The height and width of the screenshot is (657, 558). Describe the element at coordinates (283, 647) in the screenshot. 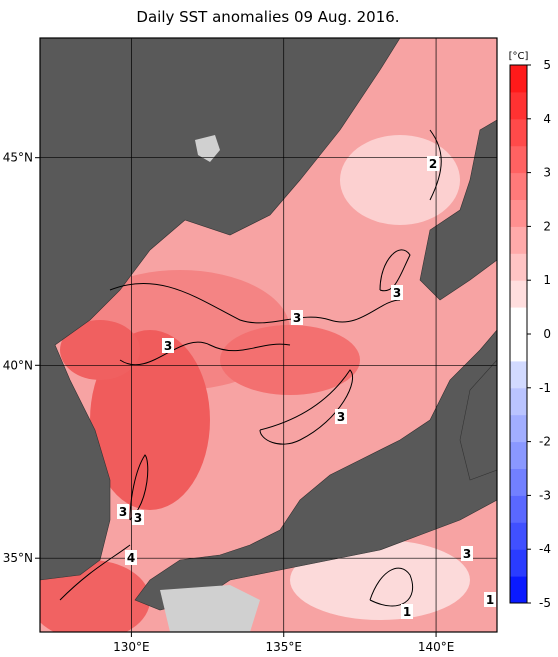

I see `x-tick-label: 135°E` at that location.